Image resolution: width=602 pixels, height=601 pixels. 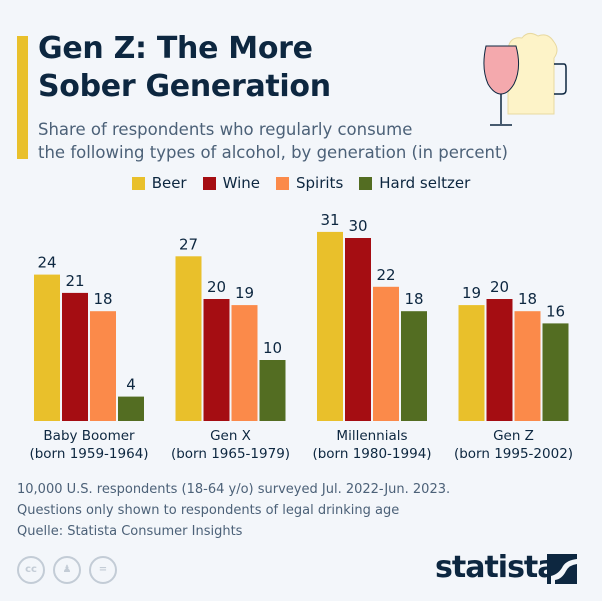 What do you see at coordinates (89, 436) in the screenshot?
I see `category-label: Baby Boomer` at bounding box center [89, 436].